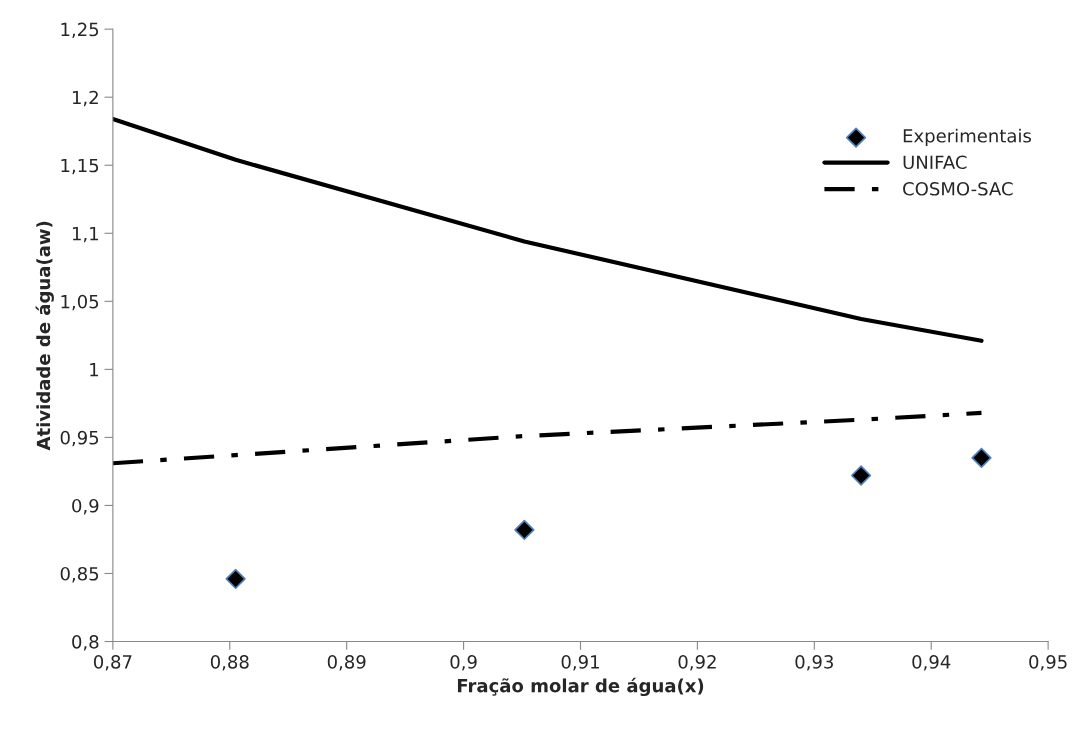  What do you see at coordinates (229, 663) in the screenshot?
I see `x-tick-label: 0,88` at bounding box center [229, 663].